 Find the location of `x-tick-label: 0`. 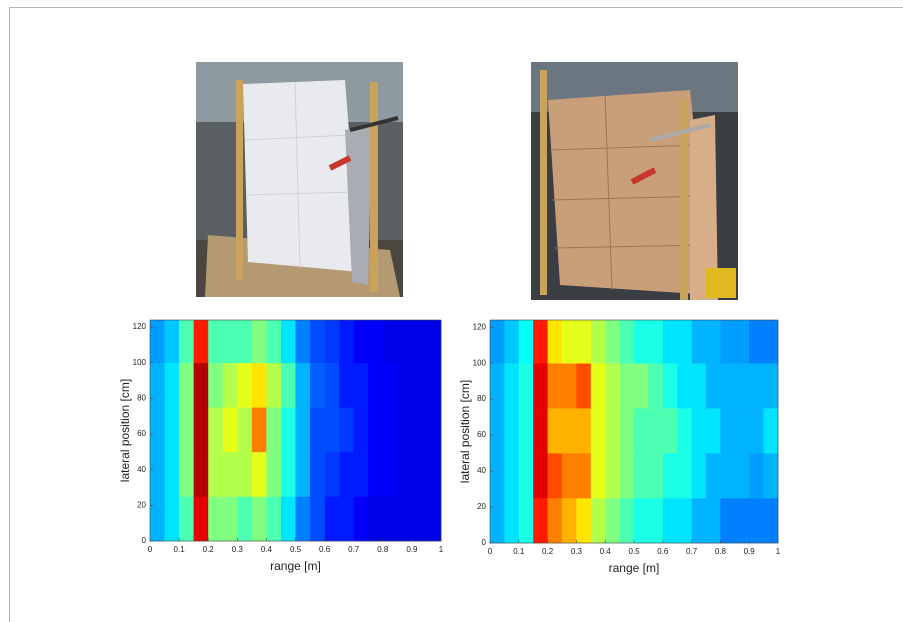

x-tick-label: 0 is located at coordinates (490, 551).